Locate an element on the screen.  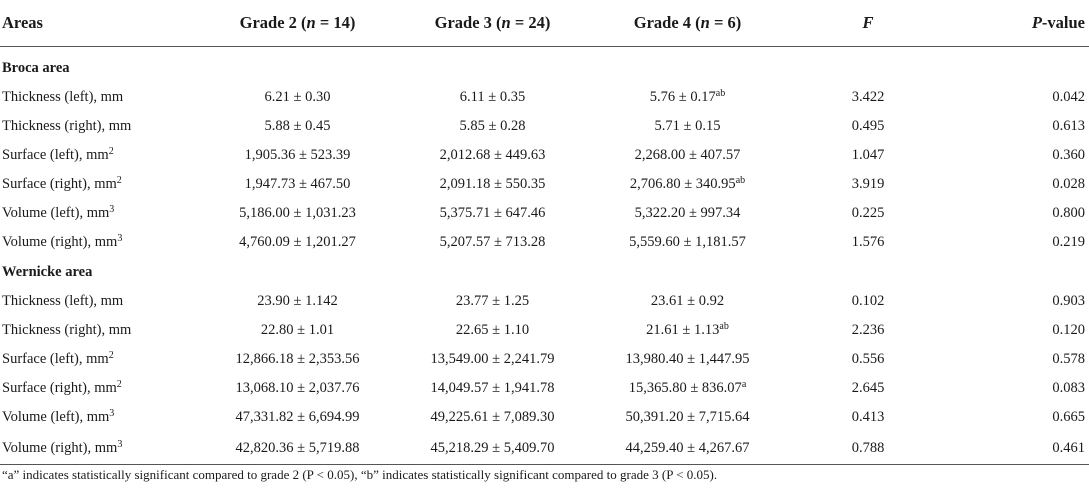
cell-p-value: 0.360 is located at coordinates (1068, 155).